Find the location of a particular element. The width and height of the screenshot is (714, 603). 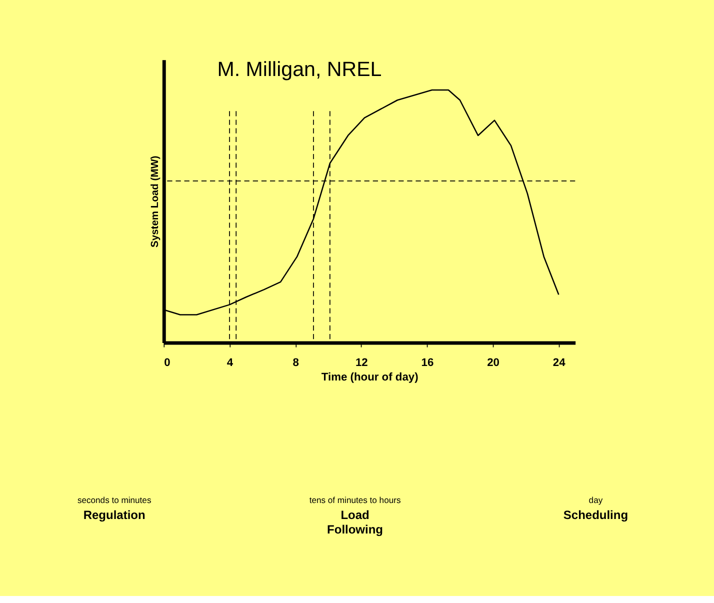

y-axis-title: System Load (MW) is located at coordinates (156, 202).